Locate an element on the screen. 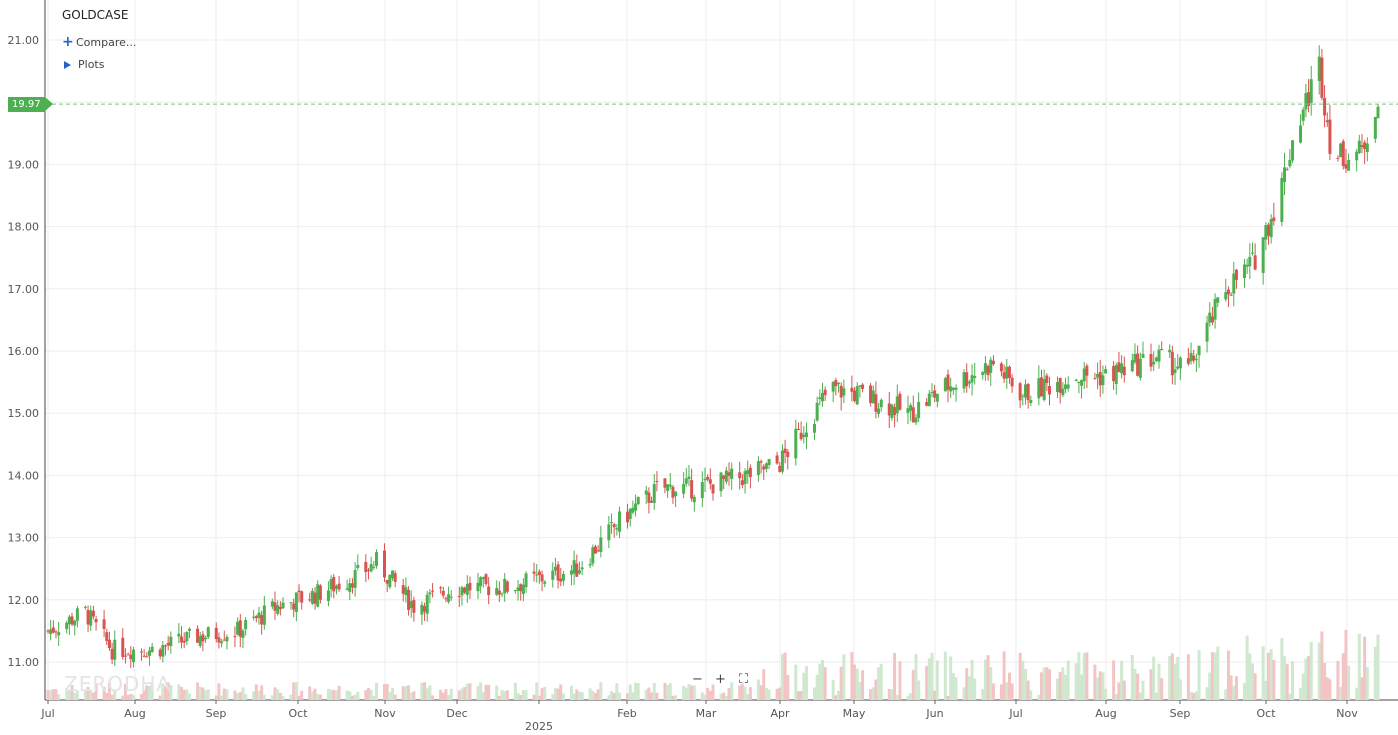 This screenshot has height=735, width=1398. plots-button: Plots is located at coordinates (99, 64).